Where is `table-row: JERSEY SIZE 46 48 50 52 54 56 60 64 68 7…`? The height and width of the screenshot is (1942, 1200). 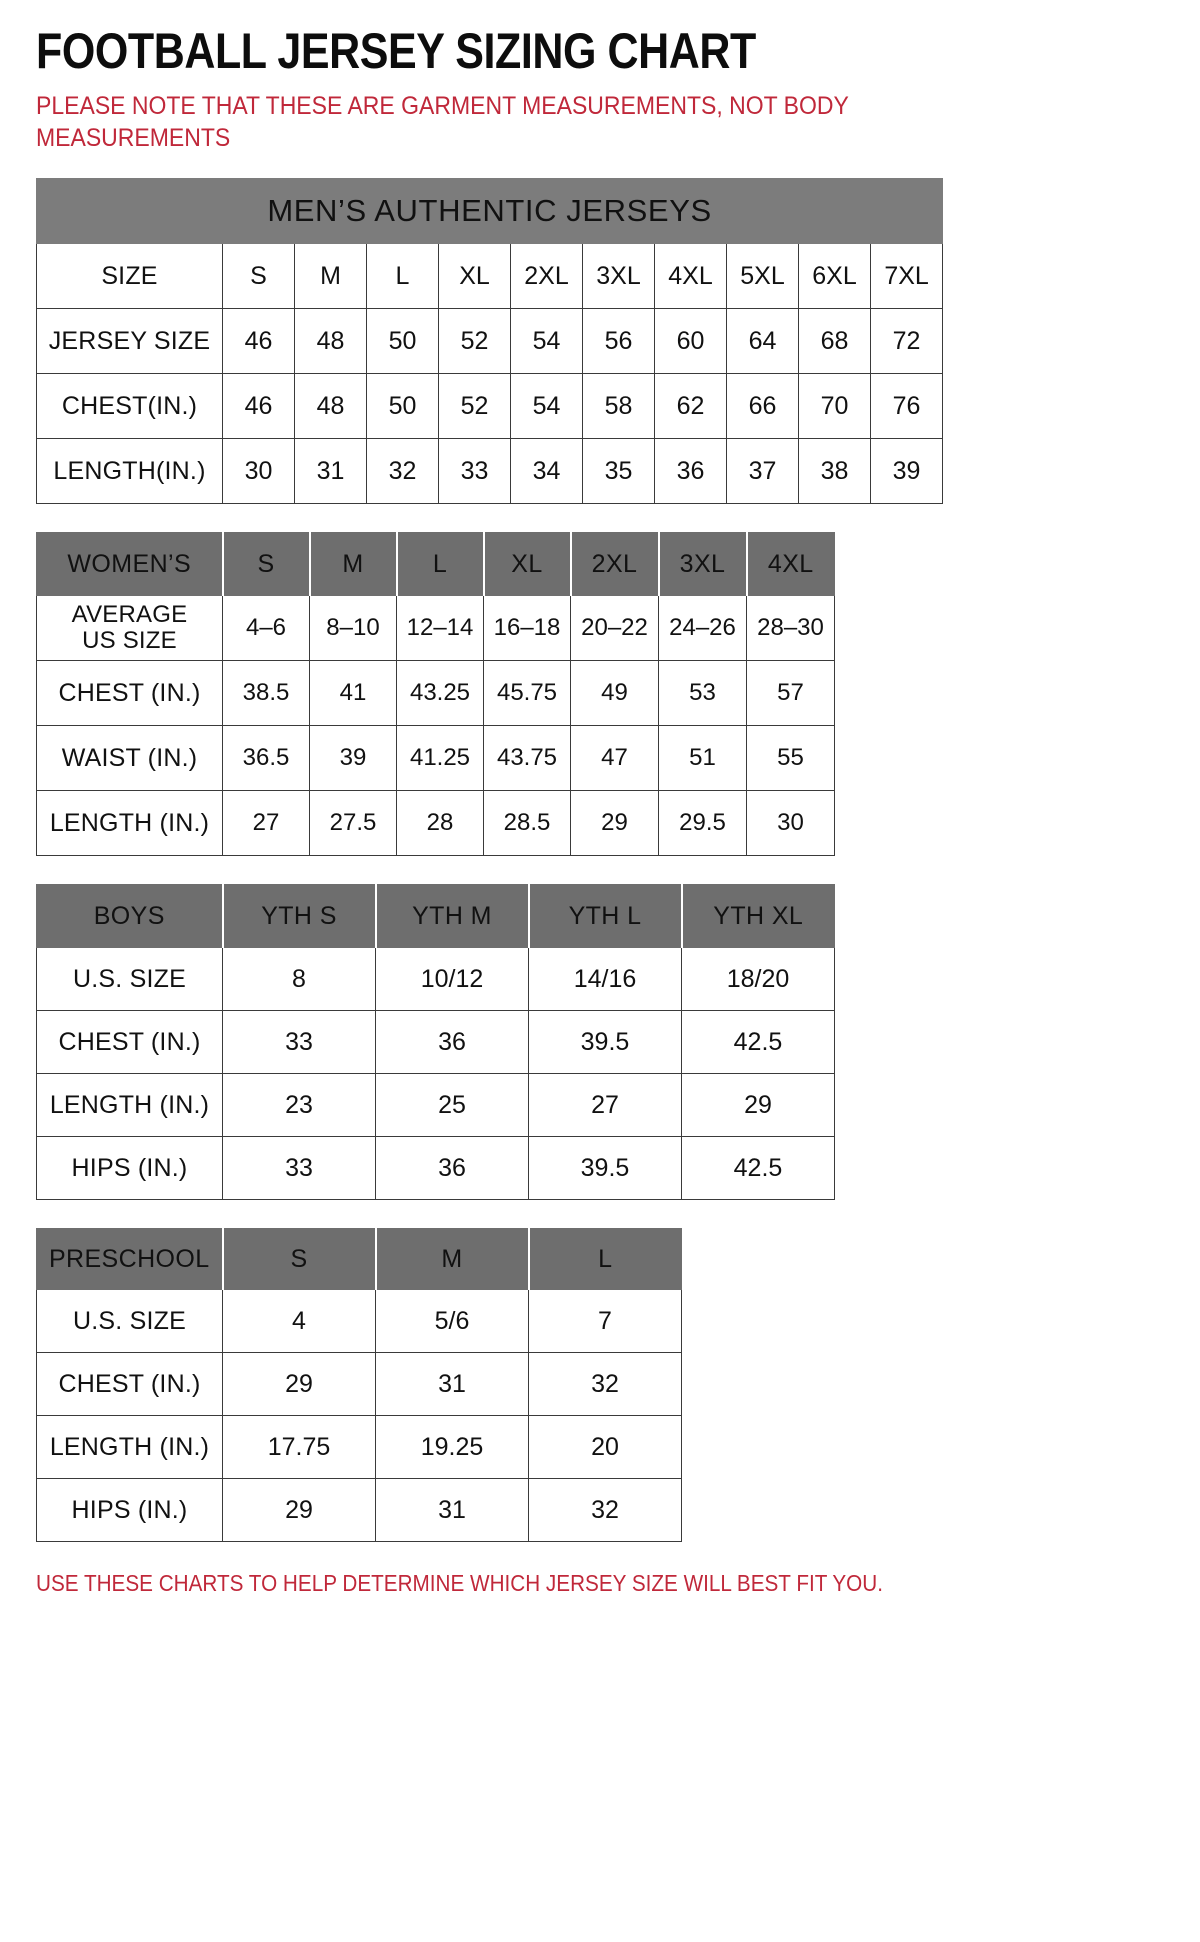
table-row: JERSEY SIZE 46 48 50 52 54 56 60 64 68 7… is located at coordinates (490, 341).